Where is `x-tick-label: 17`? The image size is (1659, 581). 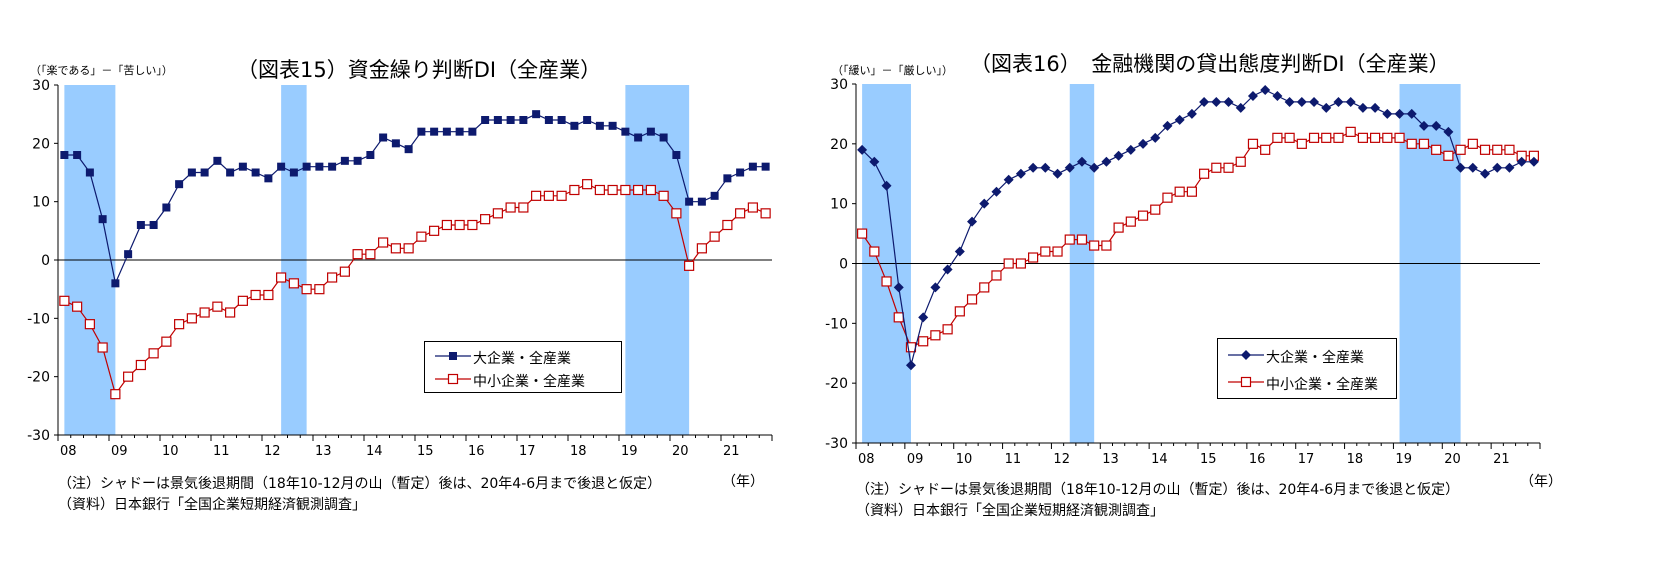
x-tick-label: 17 is located at coordinates (527, 451).